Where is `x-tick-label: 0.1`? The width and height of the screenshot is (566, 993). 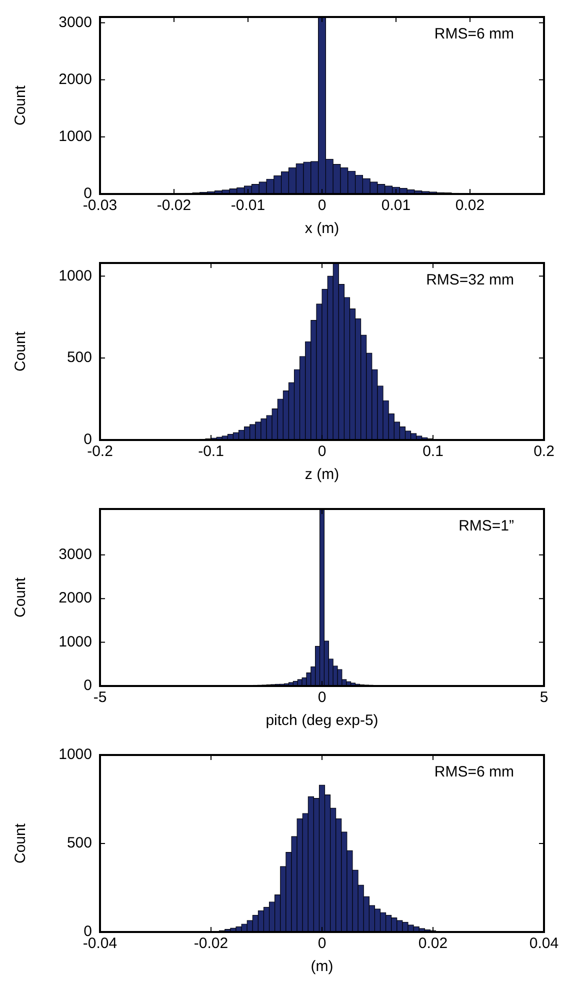
x-tick-label: 0.1 is located at coordinates (433, 451).